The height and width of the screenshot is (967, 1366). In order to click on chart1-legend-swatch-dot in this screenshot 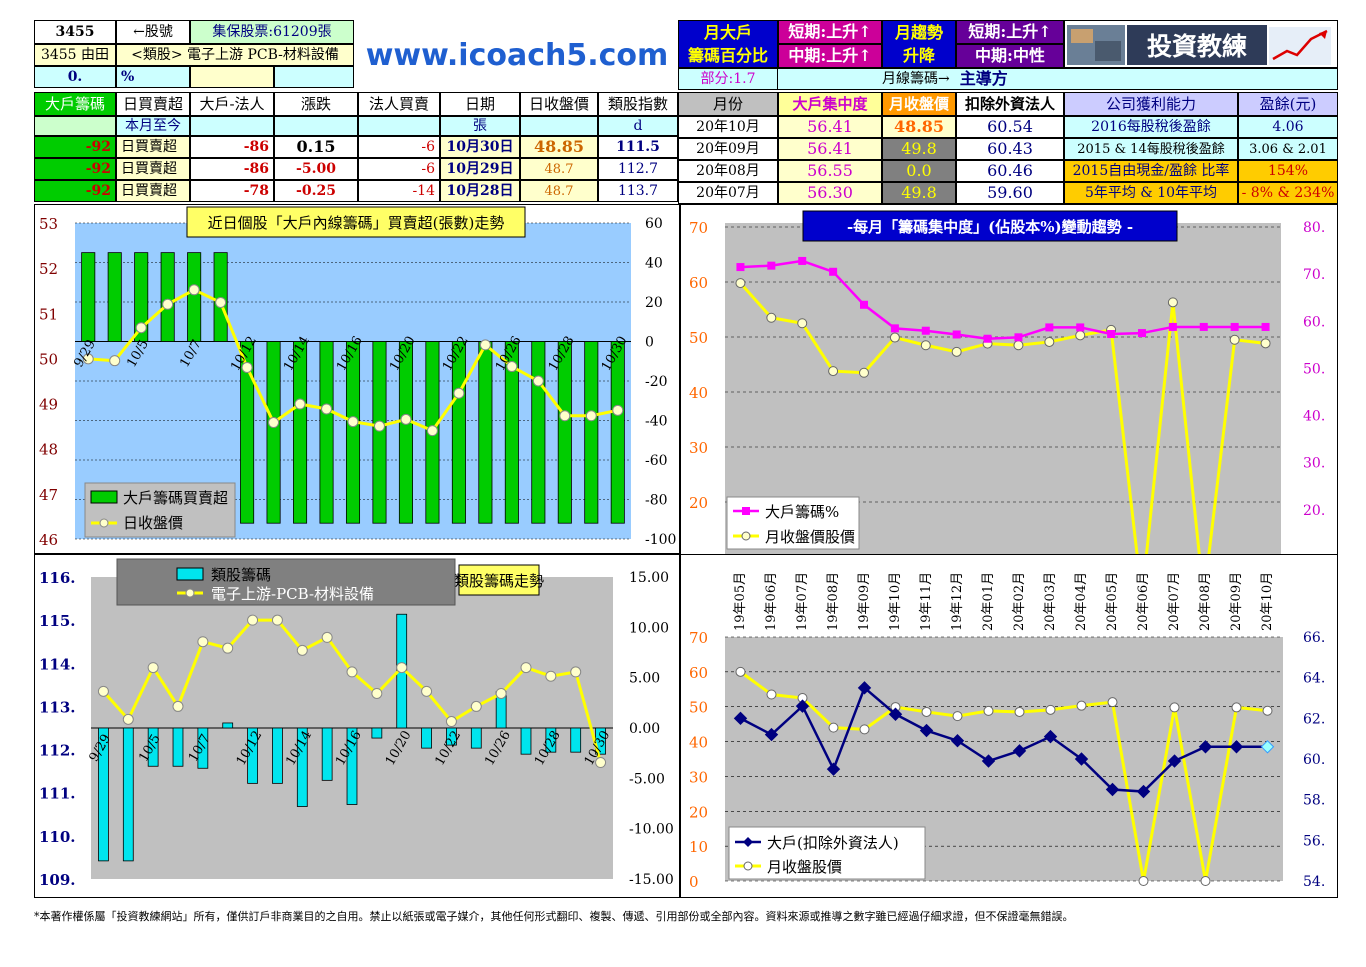, I will do `click(104, 523)`.